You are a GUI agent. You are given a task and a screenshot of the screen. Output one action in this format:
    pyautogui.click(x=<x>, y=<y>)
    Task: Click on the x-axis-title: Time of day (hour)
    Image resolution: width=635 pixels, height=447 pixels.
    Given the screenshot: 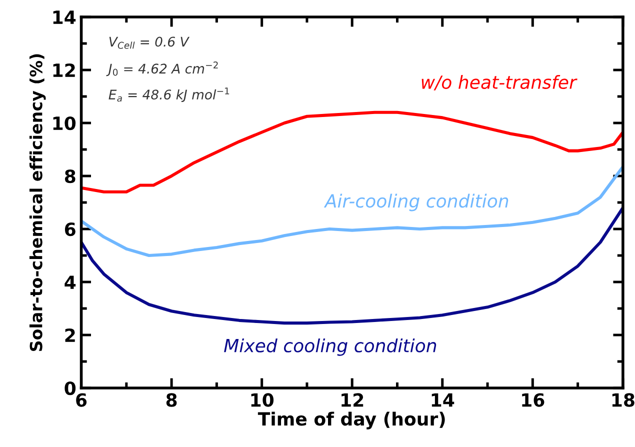 What is the action you would take?
    pyautogui.click(x=351, y=421)
    